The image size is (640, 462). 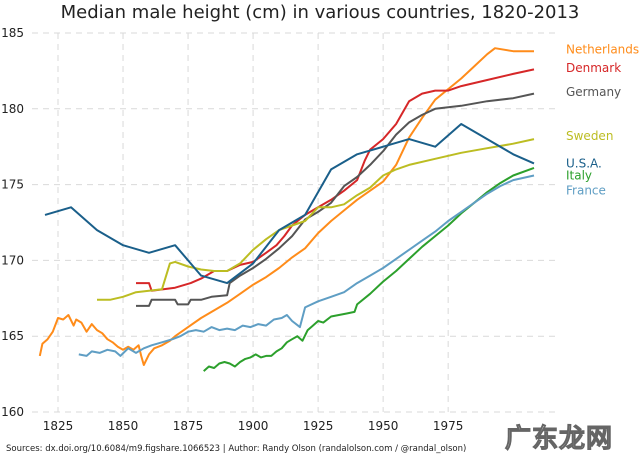 What do you see at coordinates (586, 191) in the screenshot?
I see `series-end-label: France` at bounding box center [586, 191].